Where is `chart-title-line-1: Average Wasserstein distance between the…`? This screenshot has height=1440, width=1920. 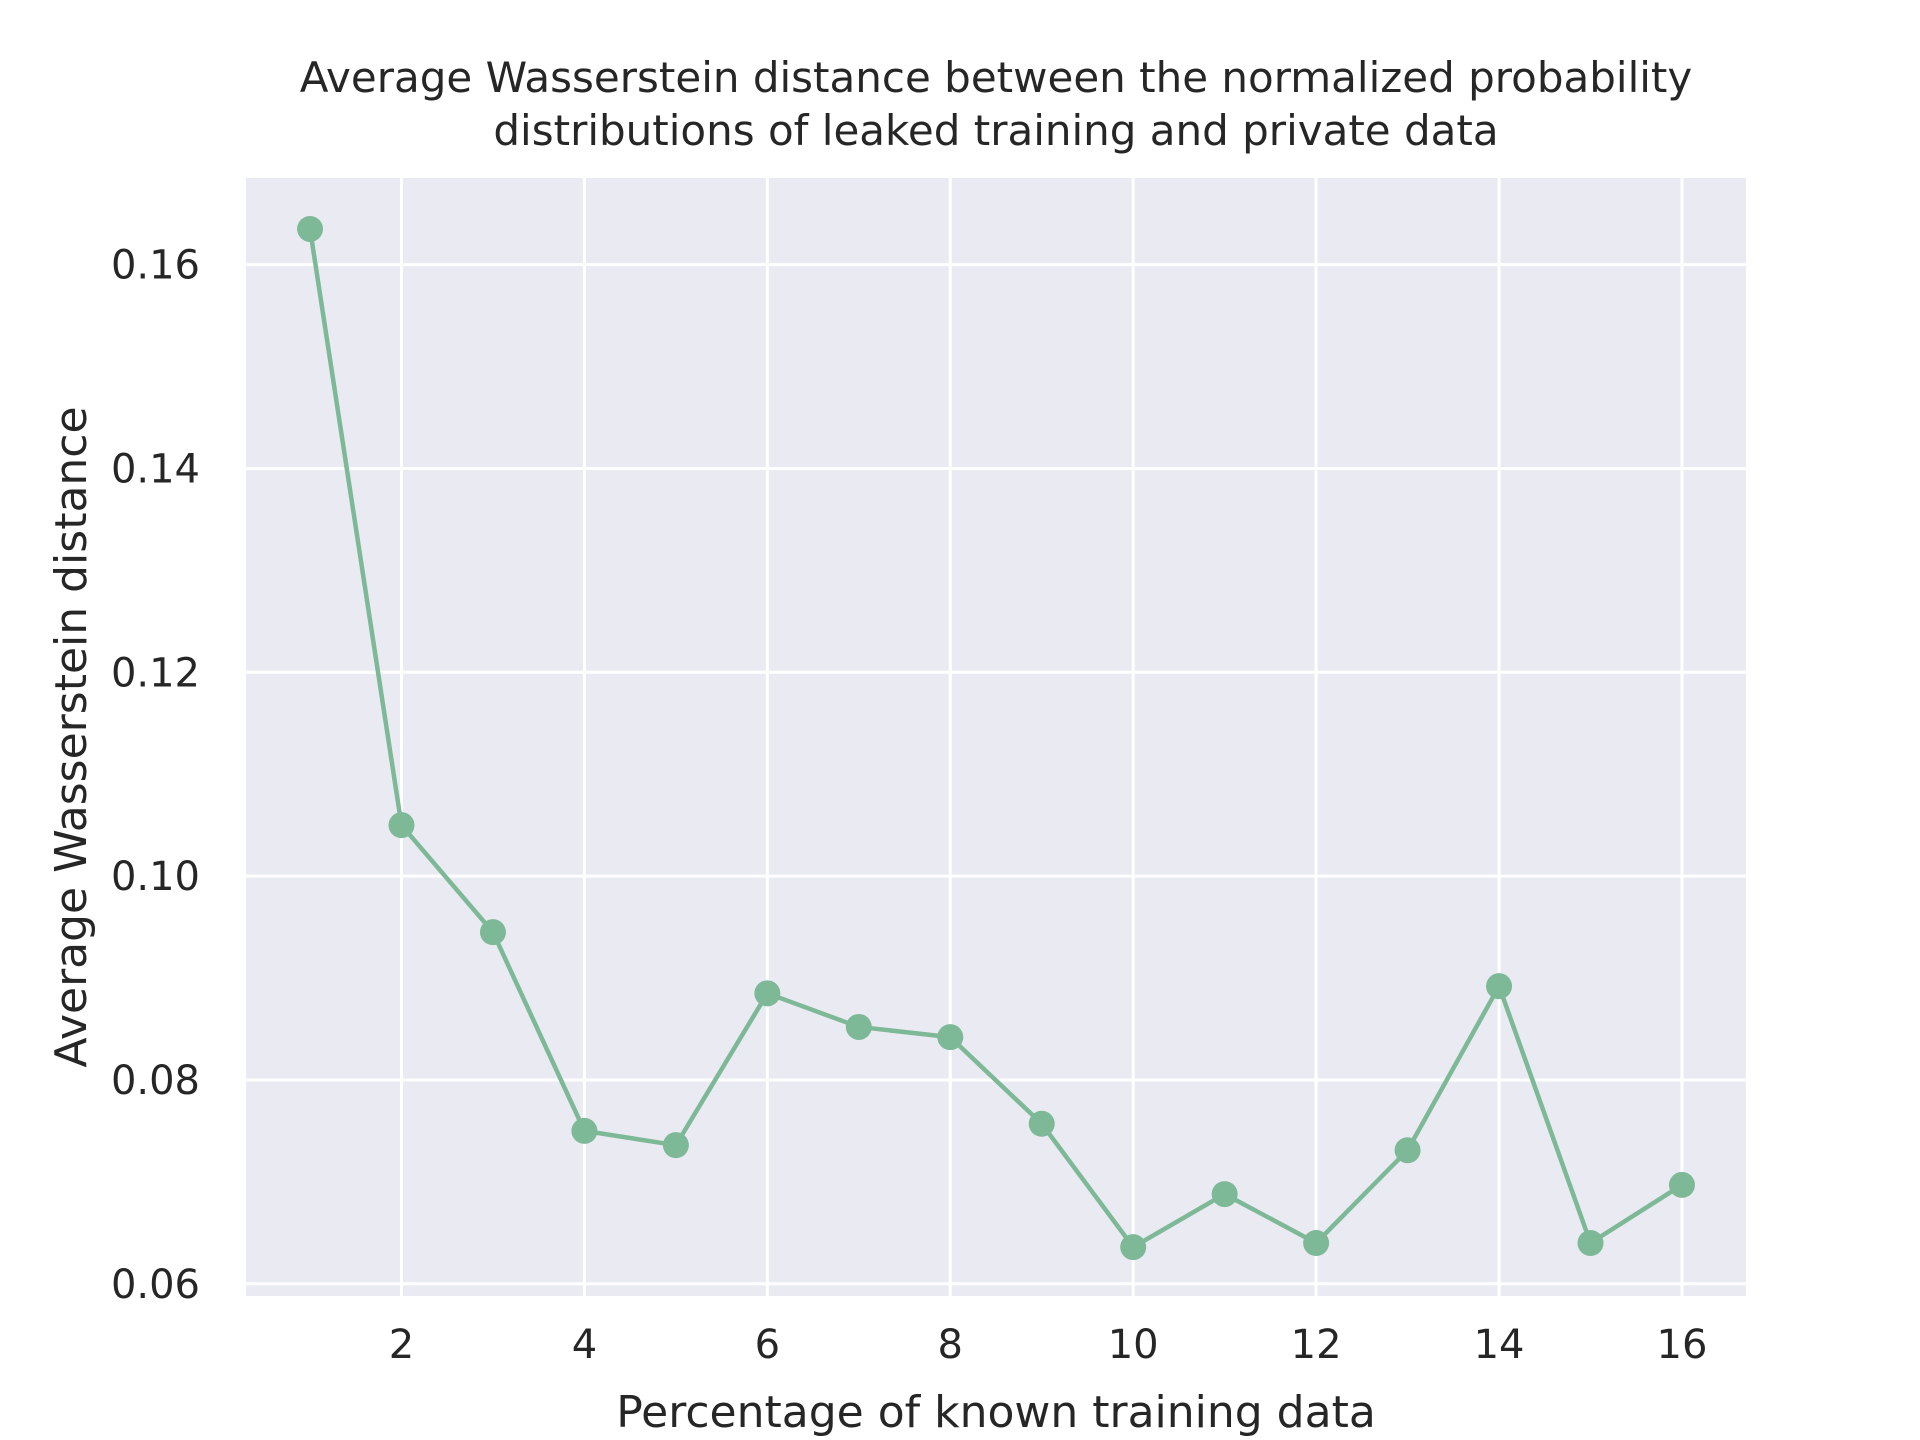 chart-title-line-1: Average Wasserstein distance between the… is located at coordinates (996, 77).